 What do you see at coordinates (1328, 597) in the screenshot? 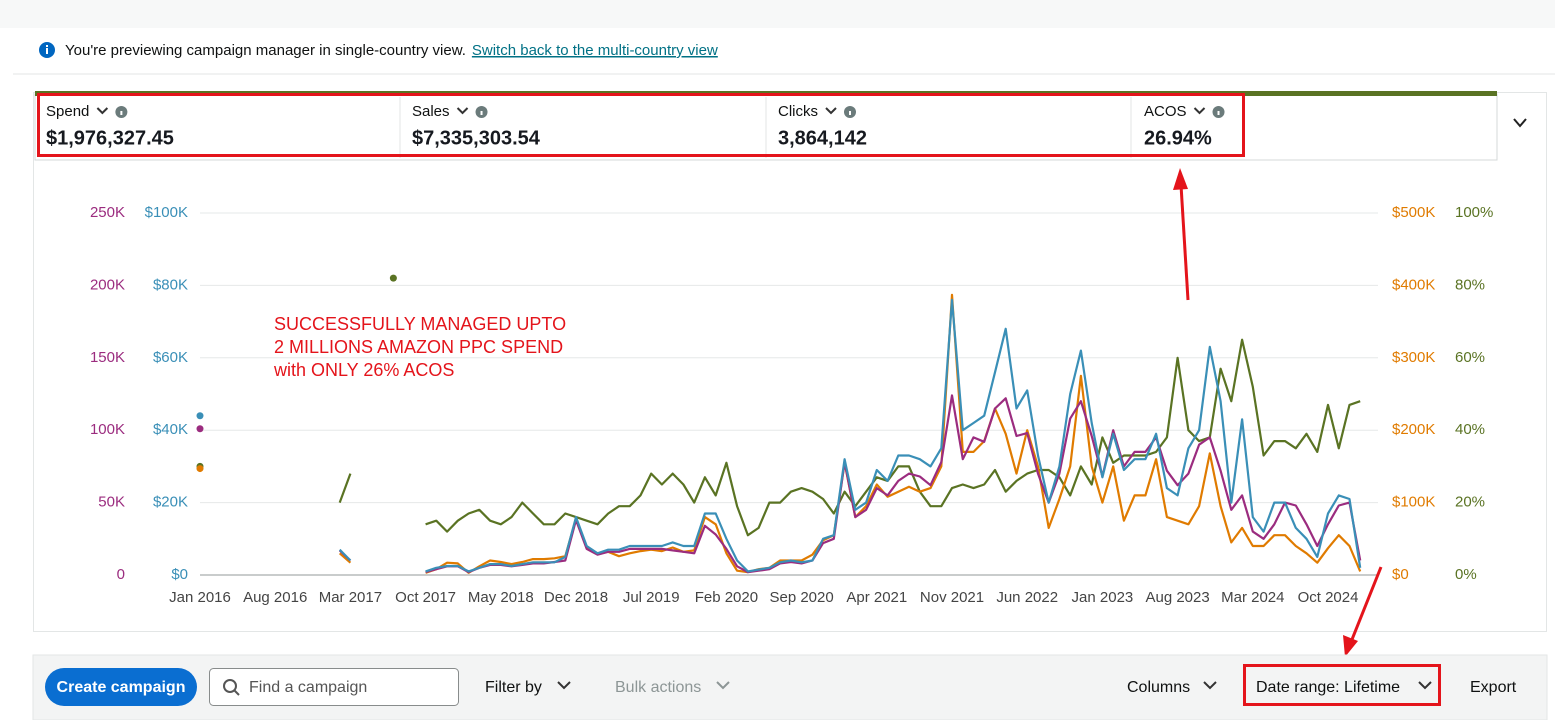
I see `x-tick-label: Oct 2024` at bounding box center [1328, 597].